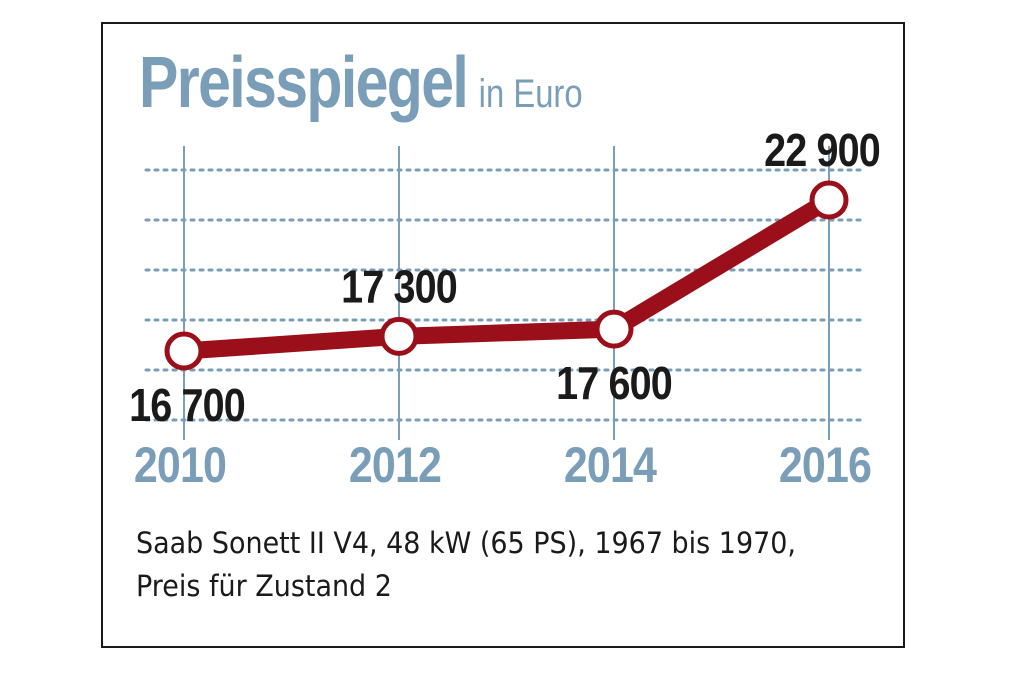 The height and width of the screenshot is (673, 1010). Describe the element at coordinates (304, 83) in the screenshot. I see `chart-title: Preisspiegel` at that location.